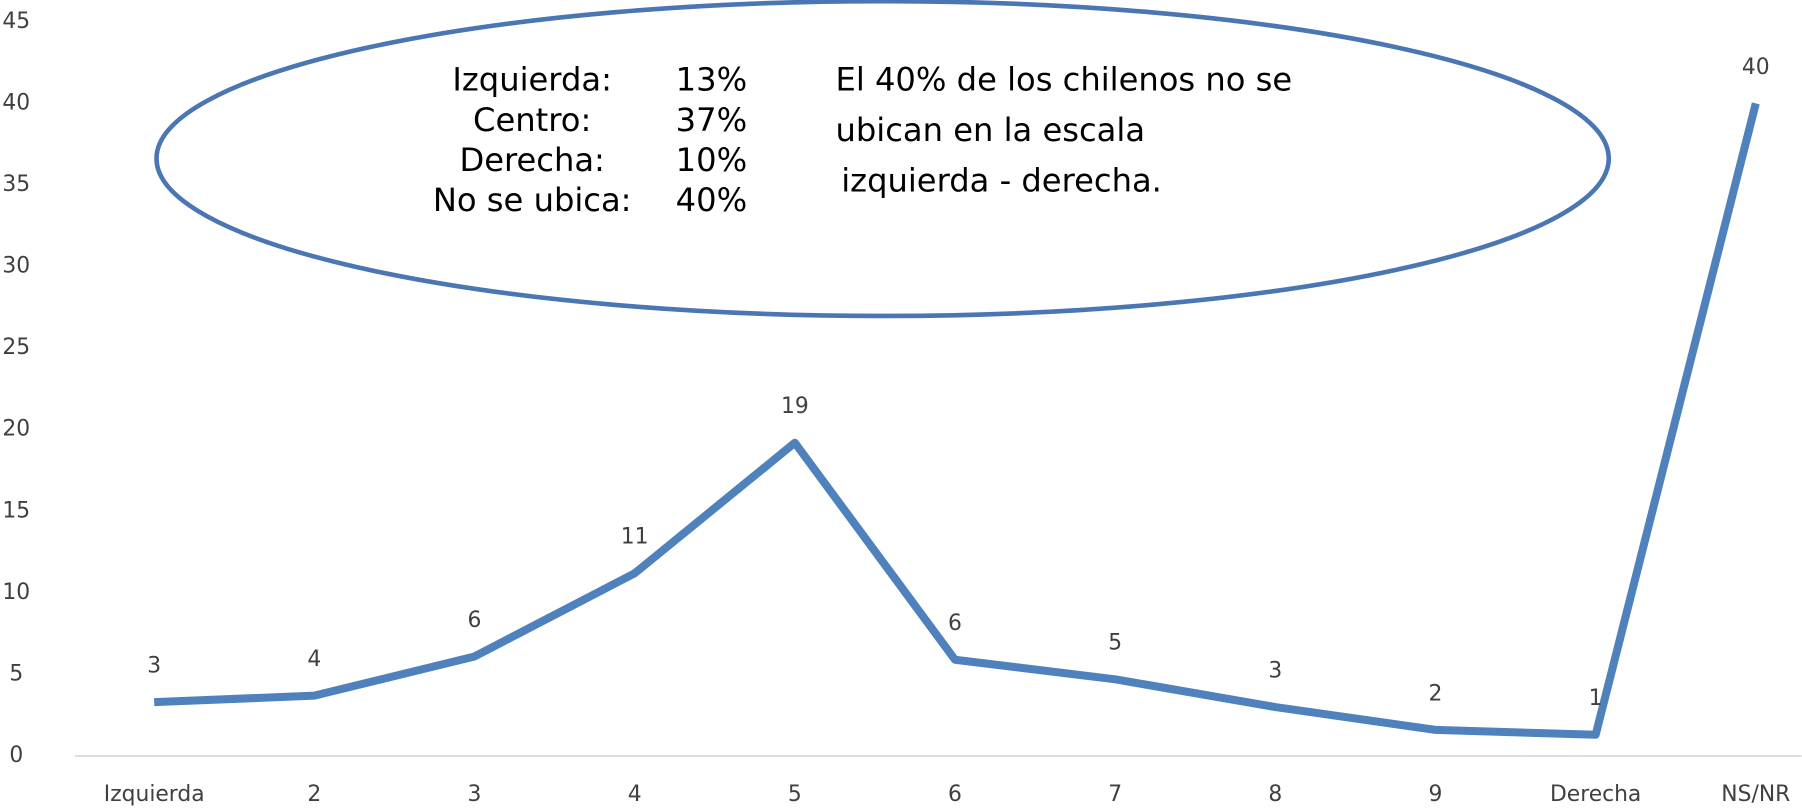 The width and height of the screenshot is (1802, 810). I want to click on annotation-label: No se ubica:, so click(532, 200).